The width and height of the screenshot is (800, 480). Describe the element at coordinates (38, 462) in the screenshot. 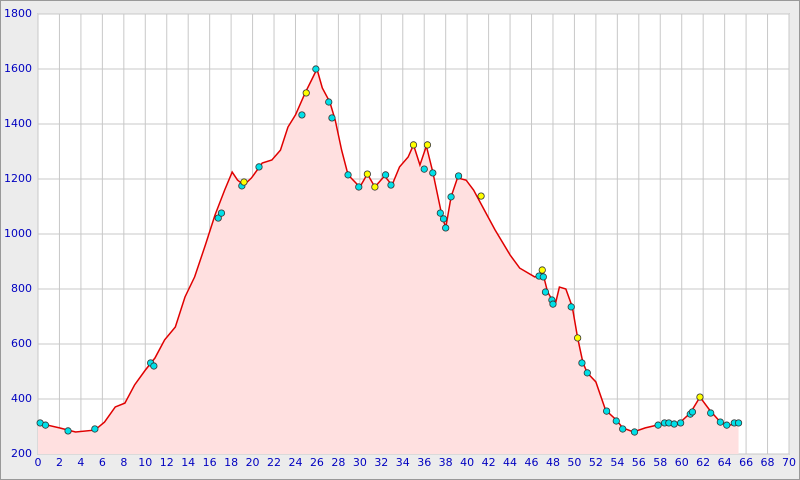

I see `x-tick-label: 0` at that location.